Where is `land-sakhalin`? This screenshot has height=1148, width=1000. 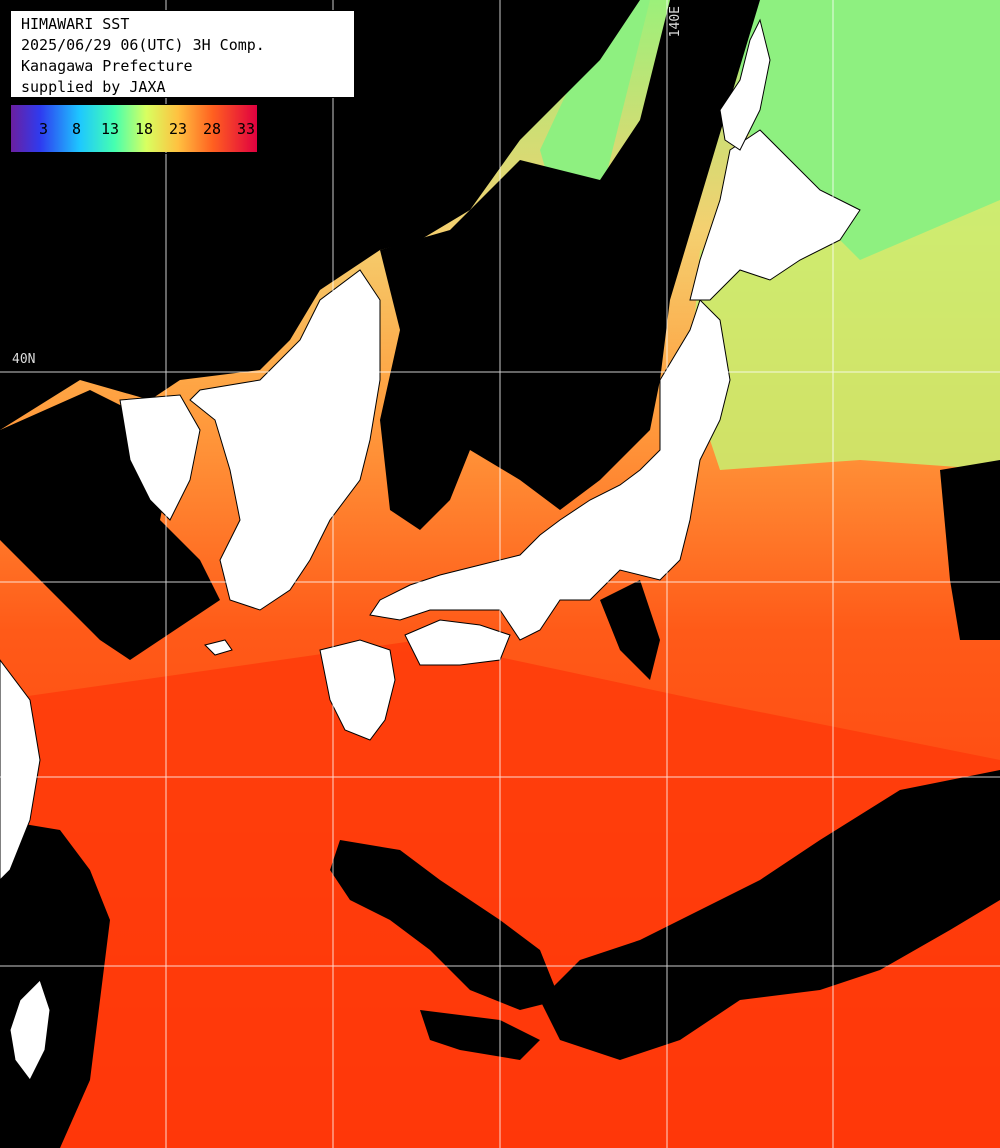 land-sakhalin is located at coordinates (745, 84).